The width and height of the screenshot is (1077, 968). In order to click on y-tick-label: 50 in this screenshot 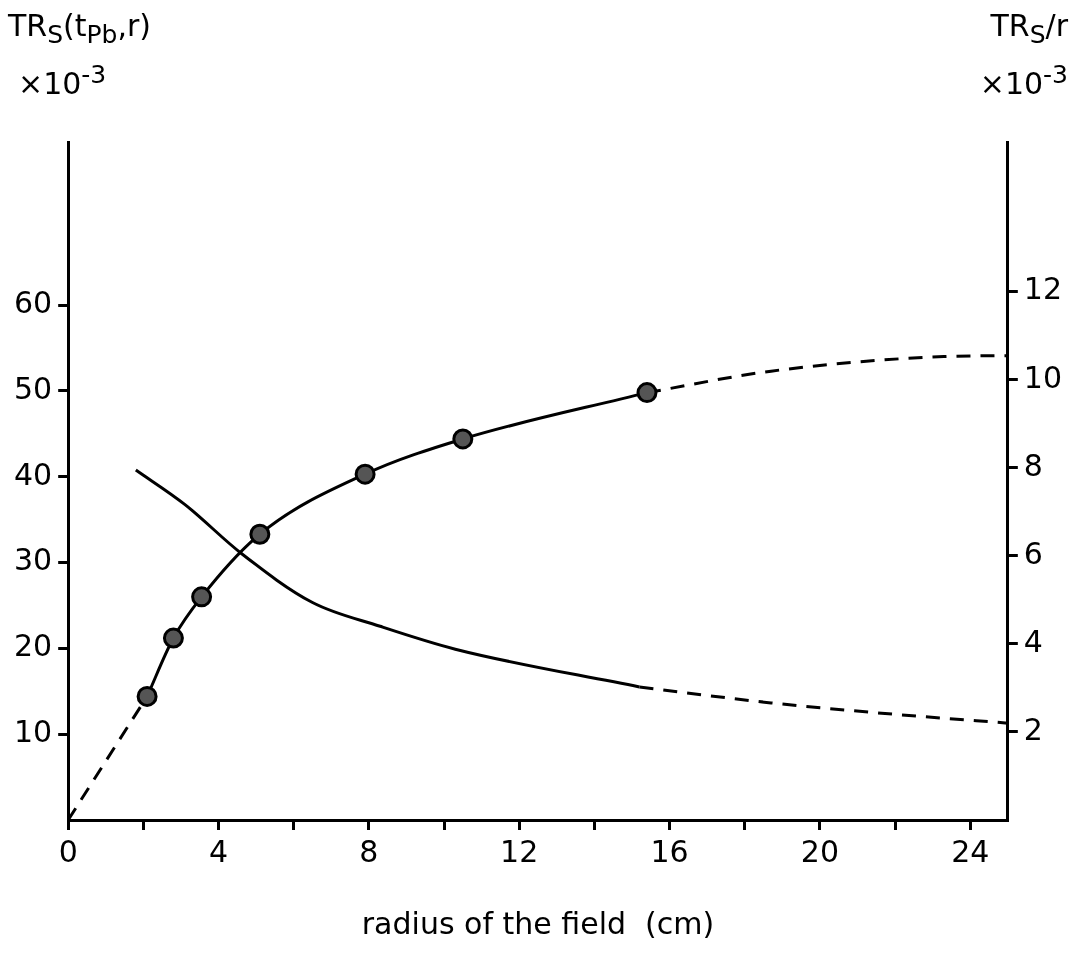, I will do `click(33, 388)`.